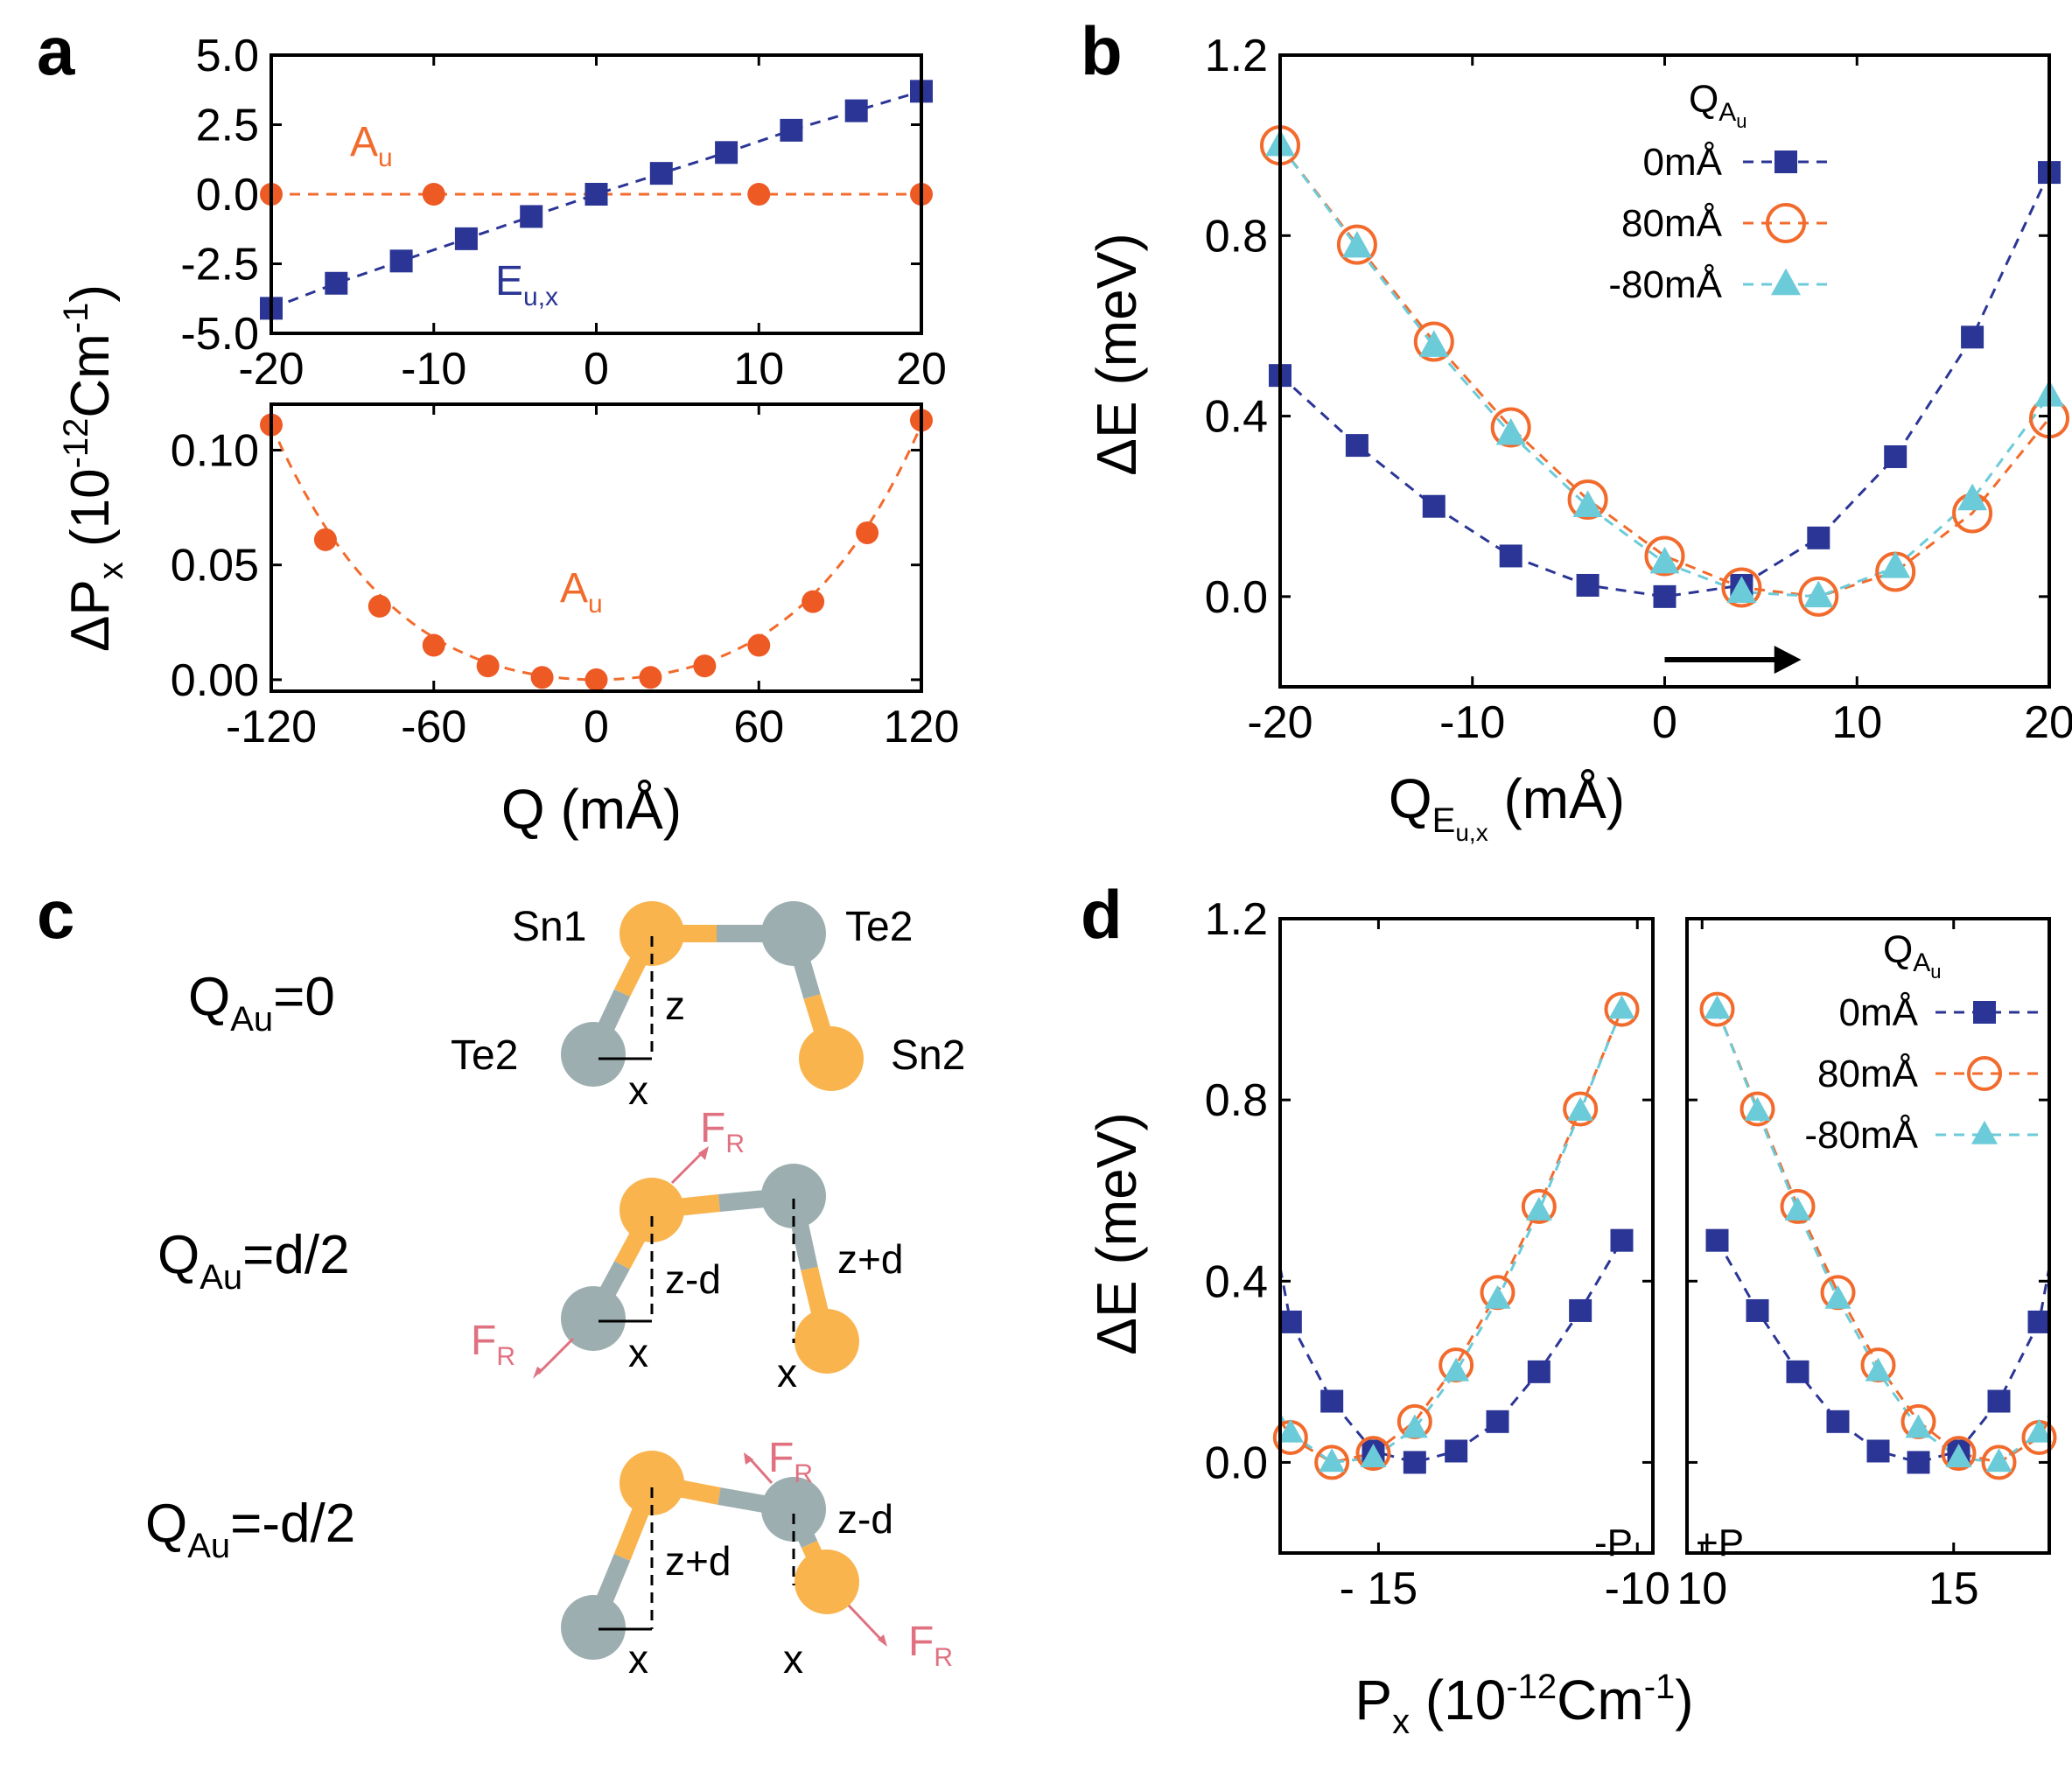 Image resolution: width=2072 pixels, height=1777 pixels. I want to click on y-tick-label: 0.0, so click(227, 195).